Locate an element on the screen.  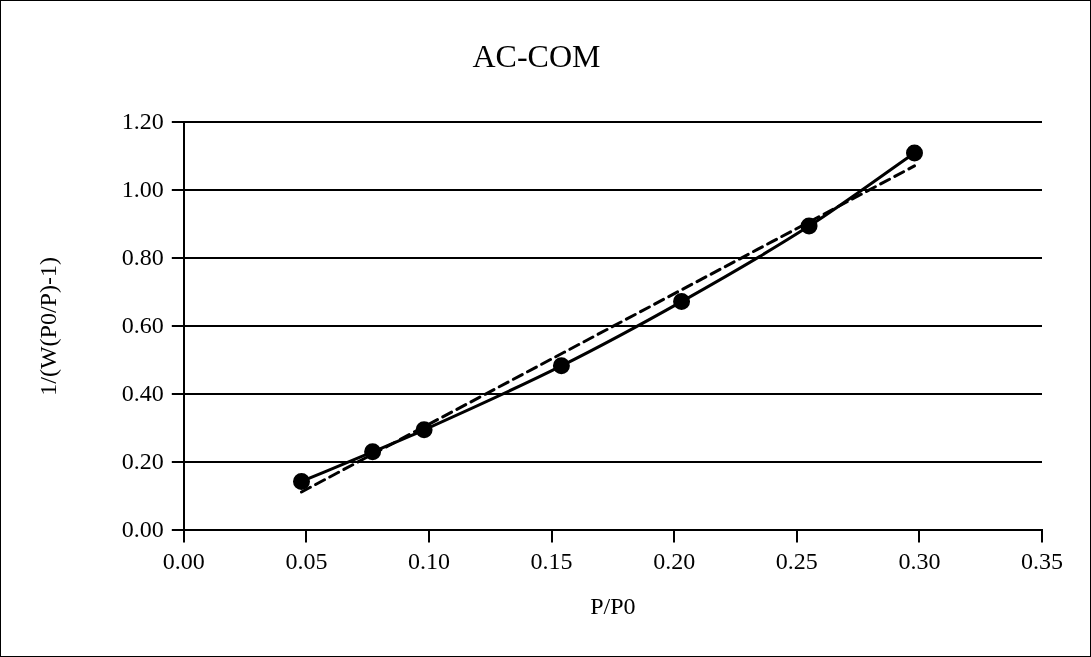
x-tick-label: 0.15 is located at coordinates (551, 561).